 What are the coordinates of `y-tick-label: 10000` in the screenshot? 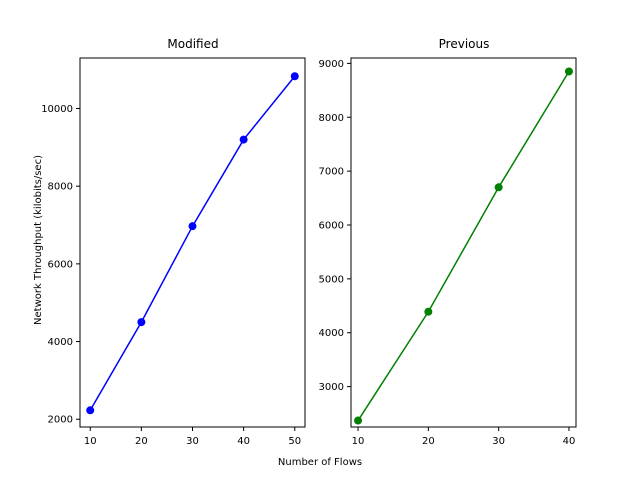 It's located at (57, 109).